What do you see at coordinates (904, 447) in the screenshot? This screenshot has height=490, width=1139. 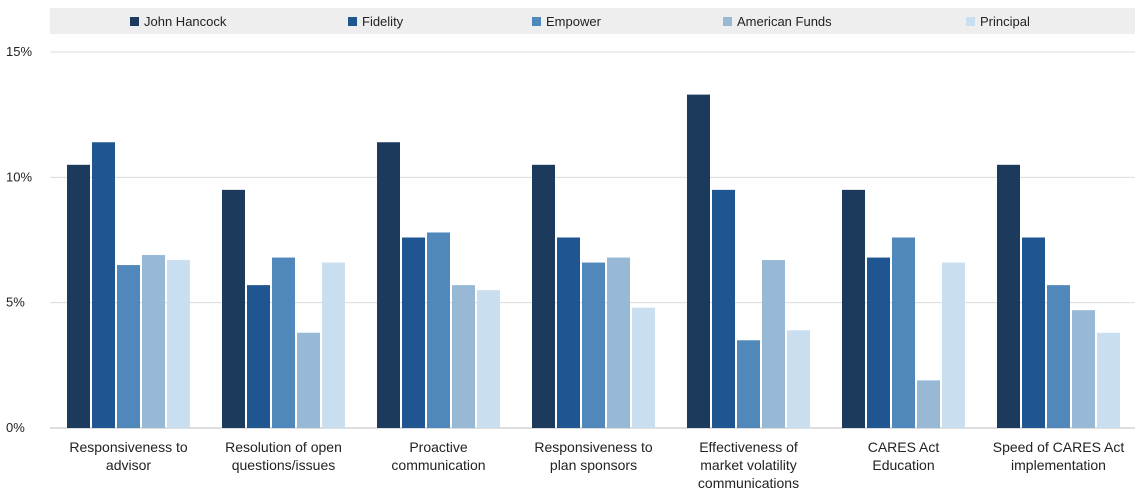 I see `category-label-5-line-0: CARES Act` at bounding box center [904, 447].